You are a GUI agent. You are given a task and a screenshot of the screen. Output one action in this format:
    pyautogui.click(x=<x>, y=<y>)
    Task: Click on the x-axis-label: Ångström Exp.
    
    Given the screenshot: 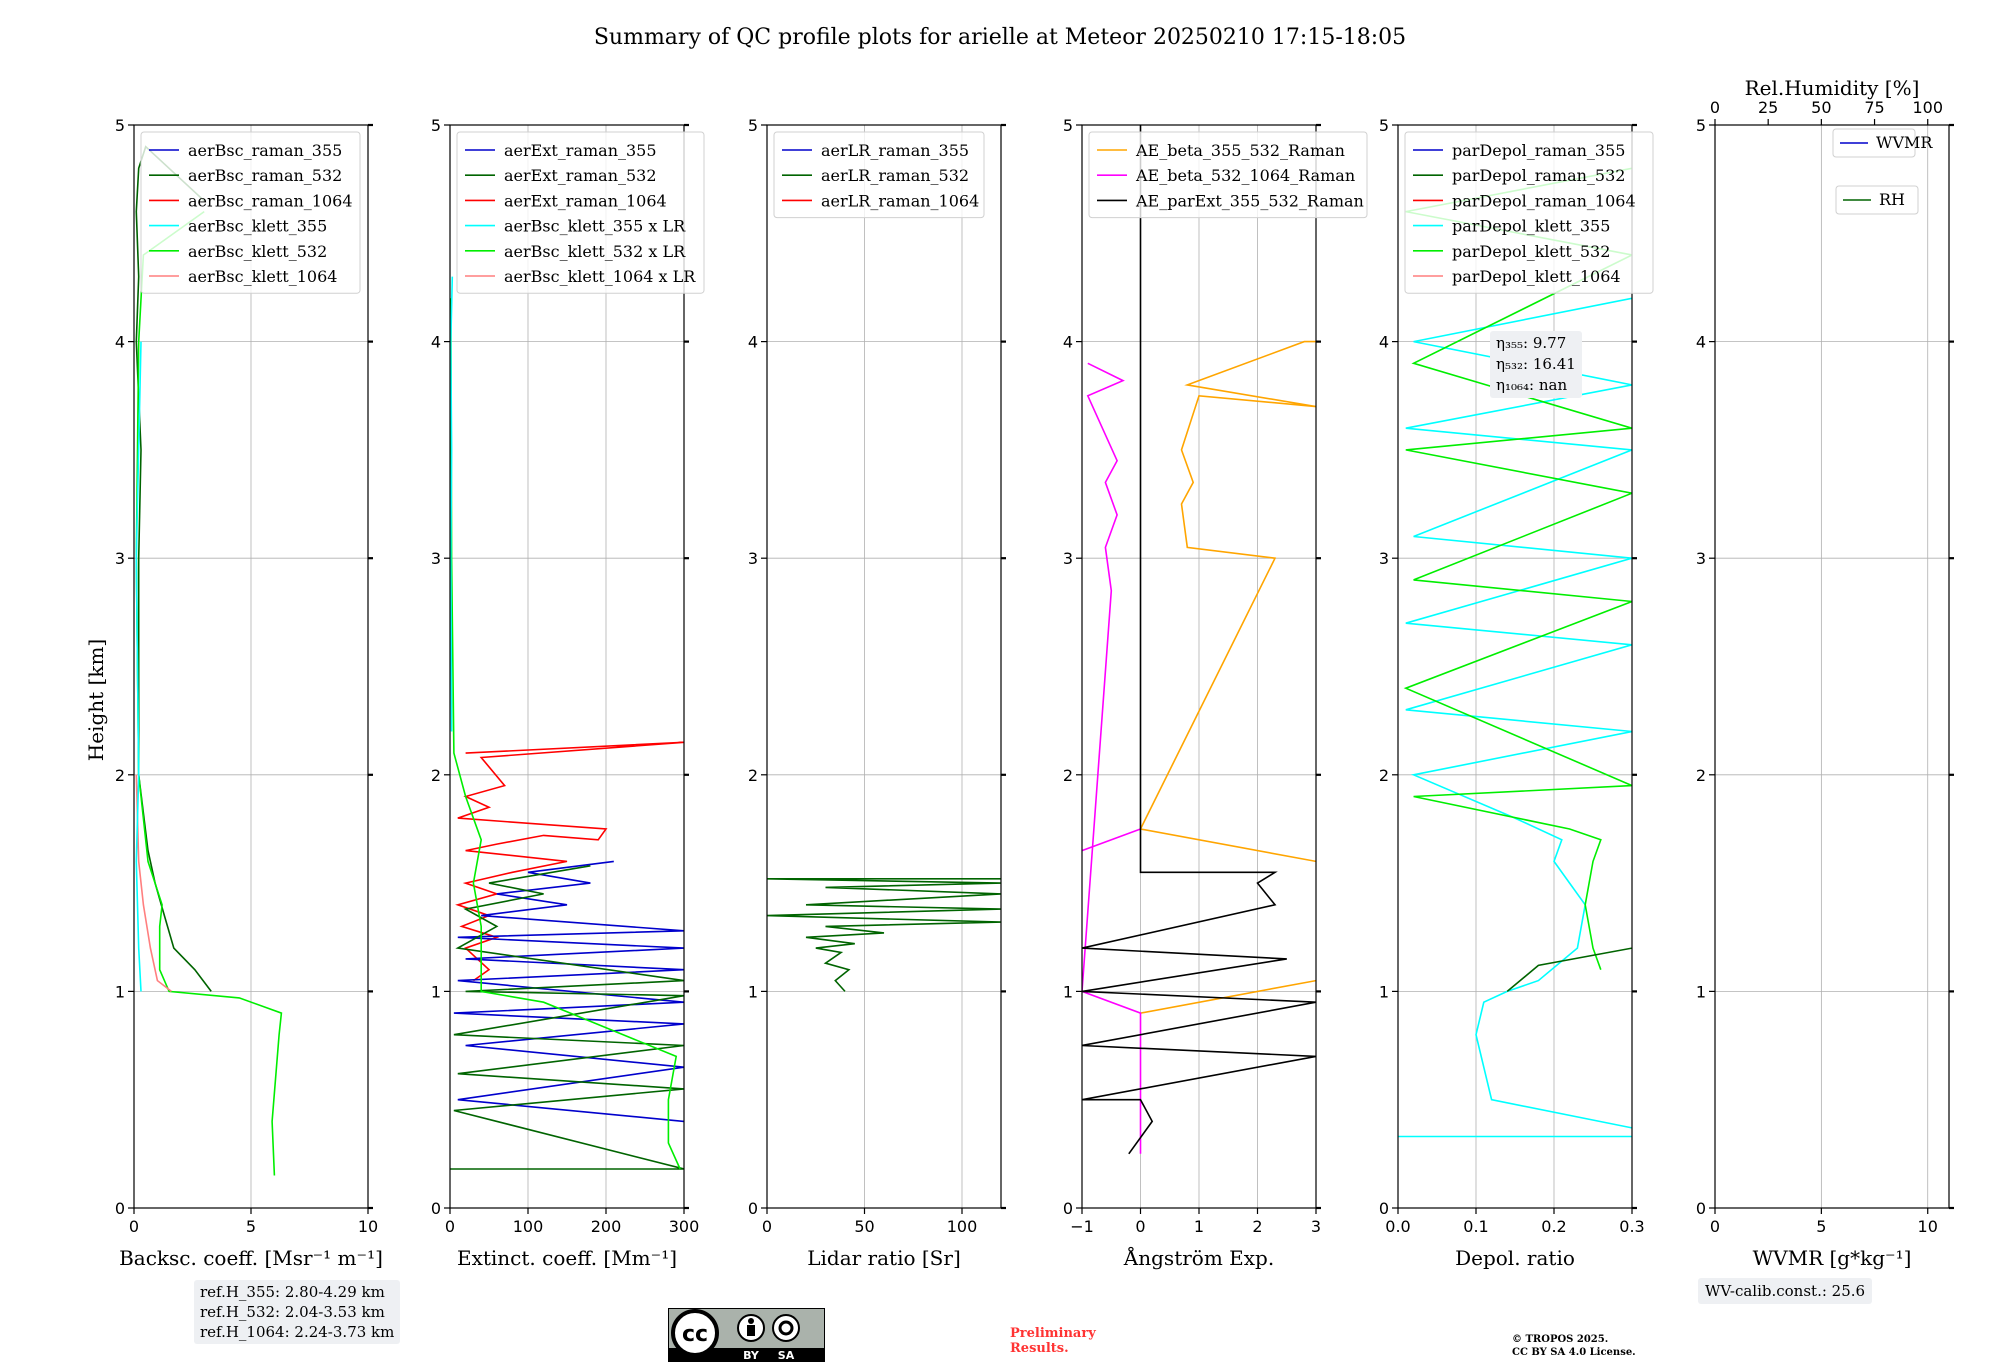 What is the action you would take?
    pyautogui.click(x=1198, y=1257)
    